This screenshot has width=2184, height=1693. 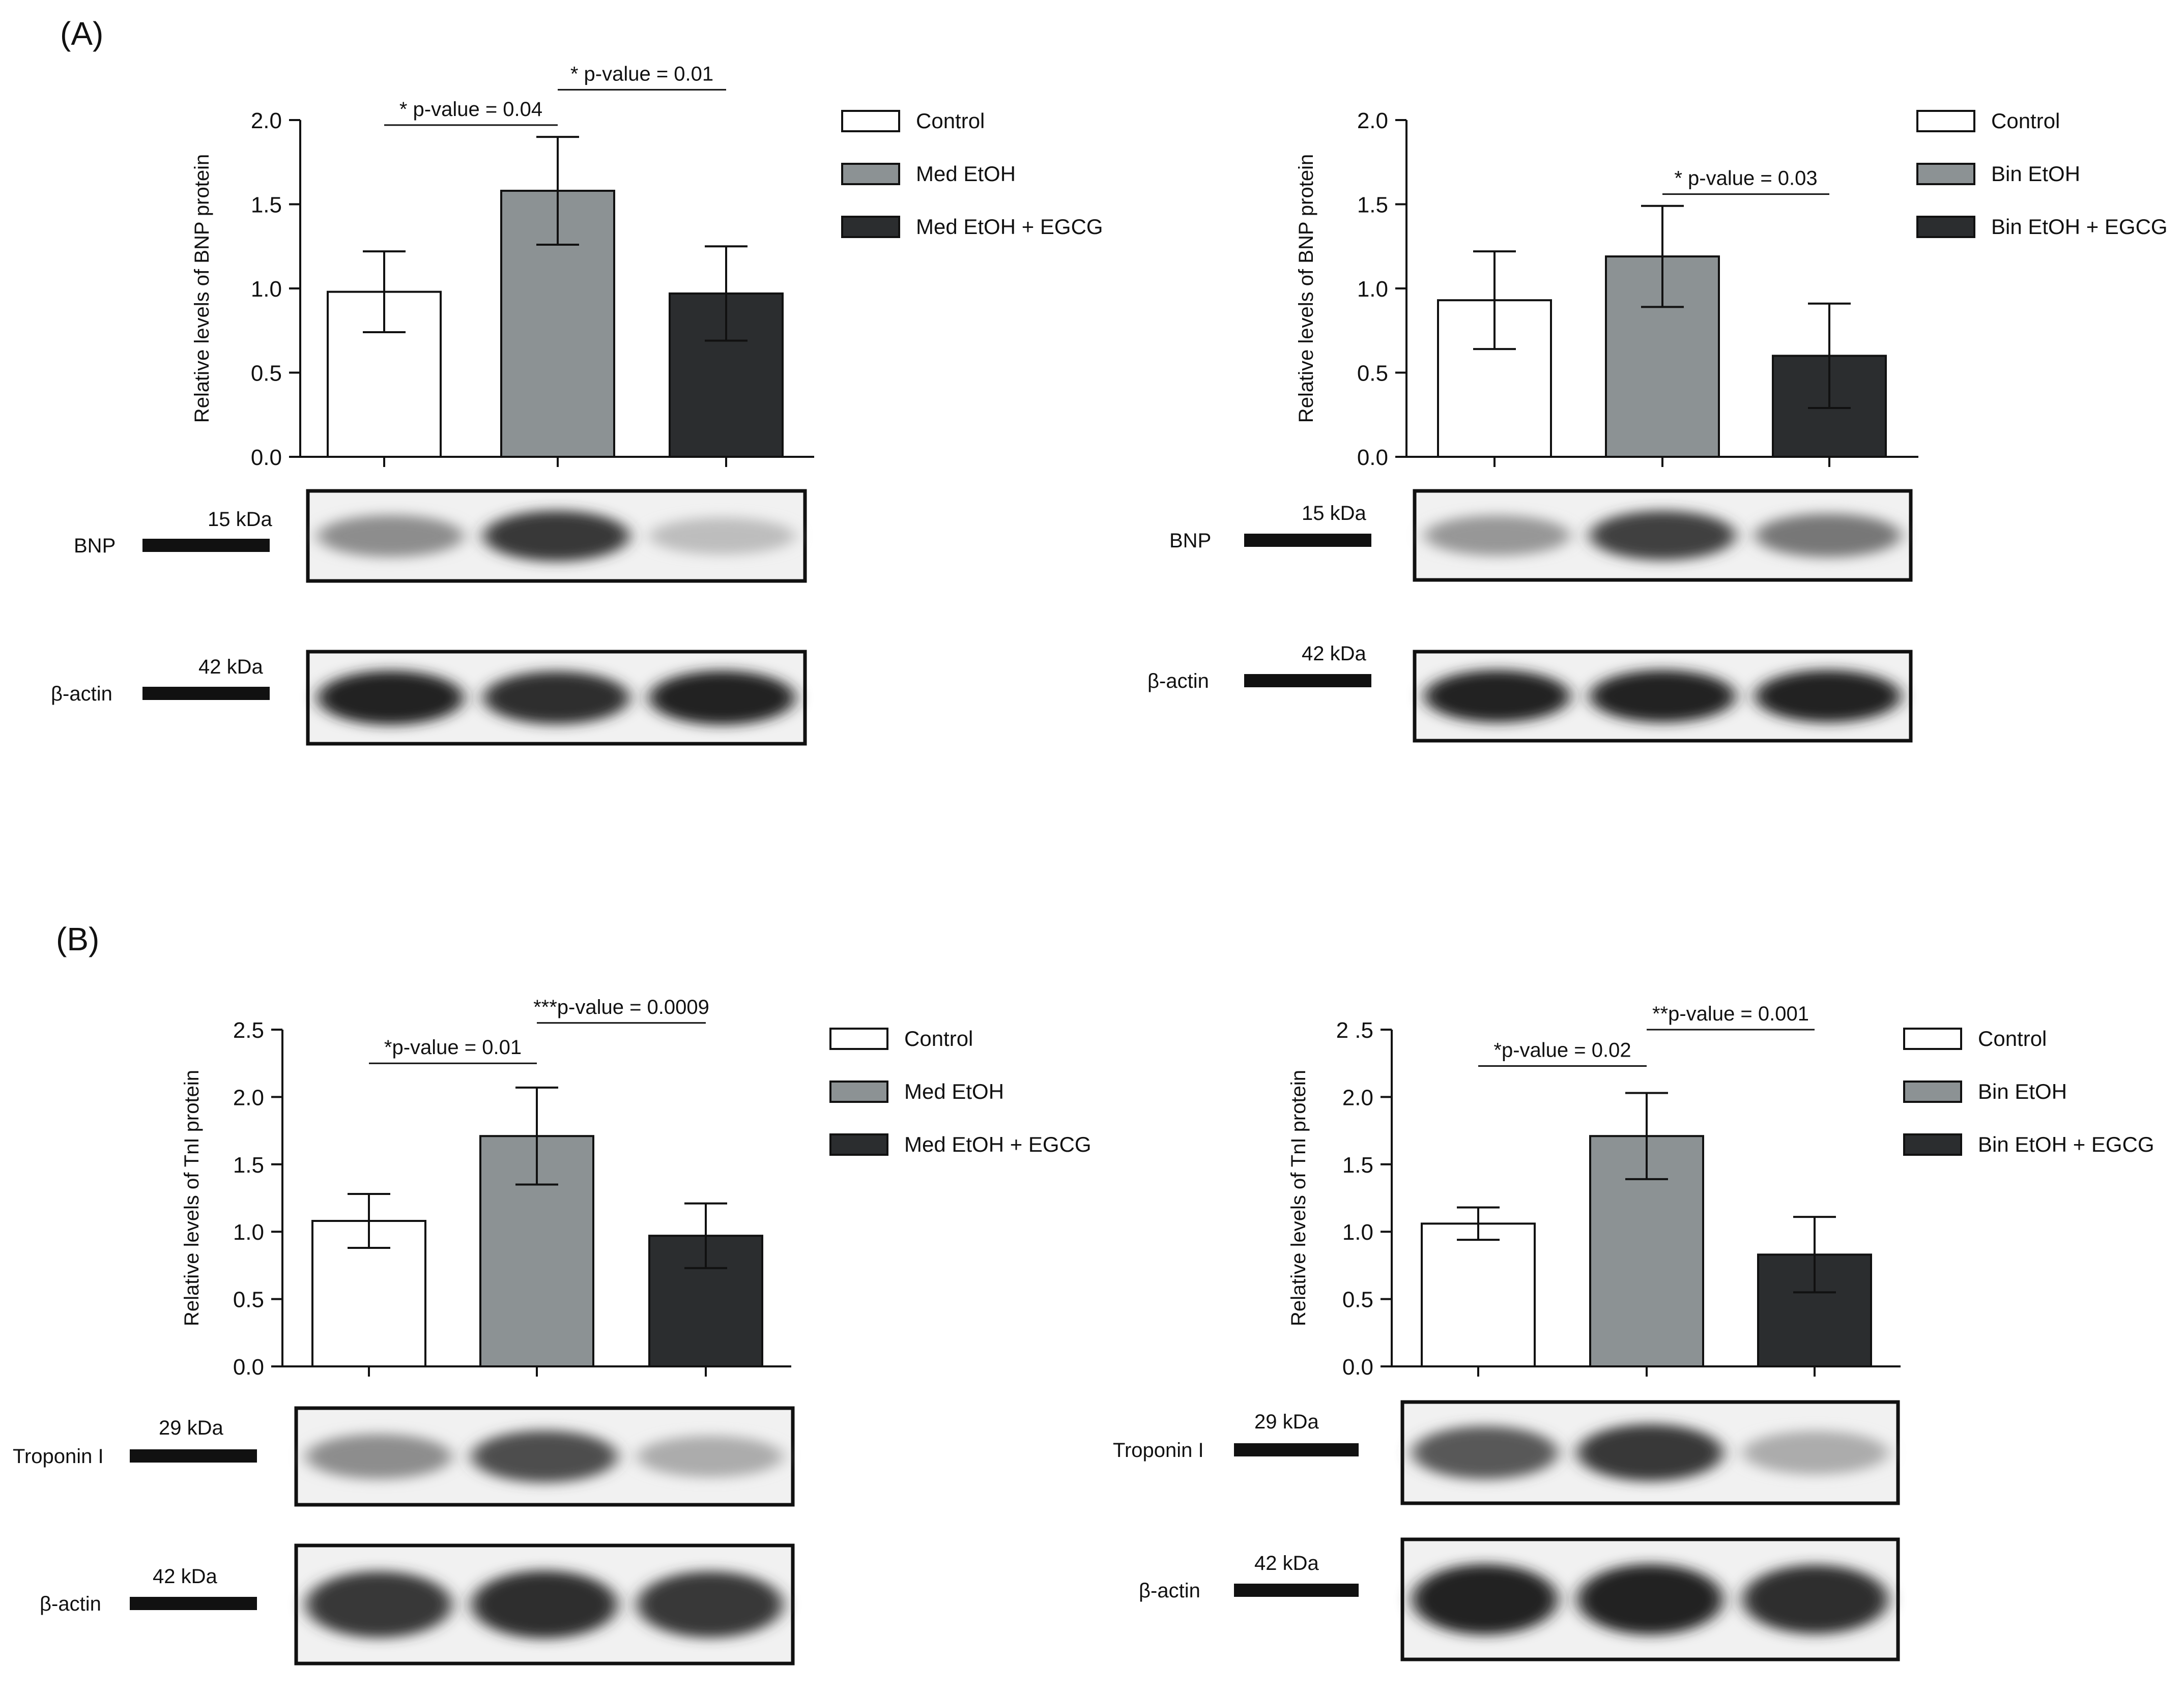 What do you see at coordinates (1562, 1050) in the screenshot?
I see `significance-label: *p-value = 0.02` at bounding box center [1562, 1050].